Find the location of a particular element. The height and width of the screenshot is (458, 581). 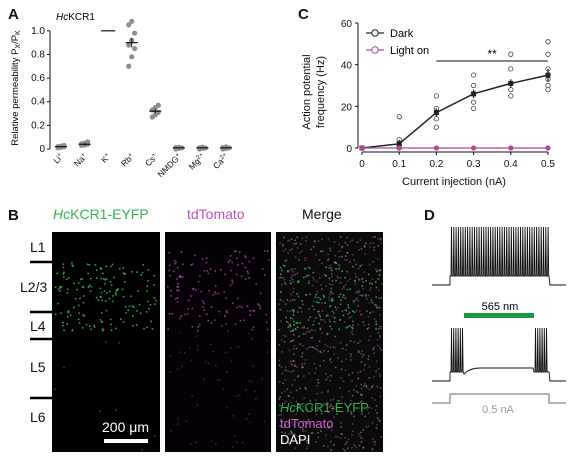

panel-a-data-point is located at coordinates (135, 48).